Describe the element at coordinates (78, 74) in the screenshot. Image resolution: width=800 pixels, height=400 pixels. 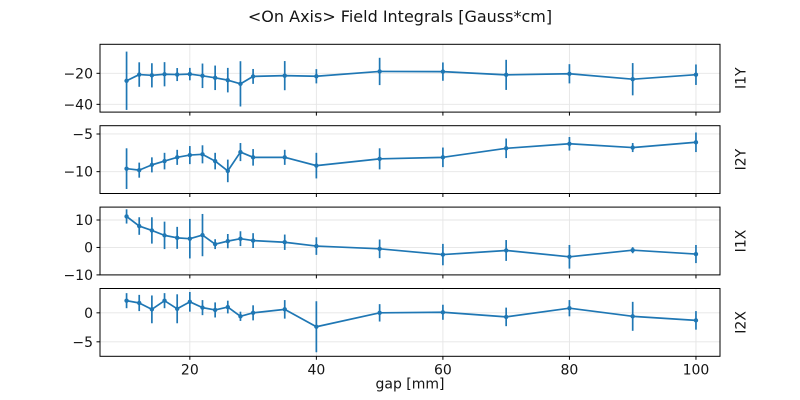
I see `y-tick-label: −20` at that location.